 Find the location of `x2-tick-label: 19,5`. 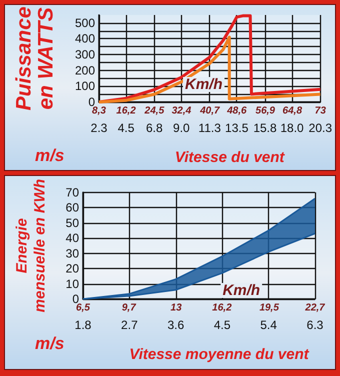

x2-tick-label: 19,5 is located at coordinates (269, 308).